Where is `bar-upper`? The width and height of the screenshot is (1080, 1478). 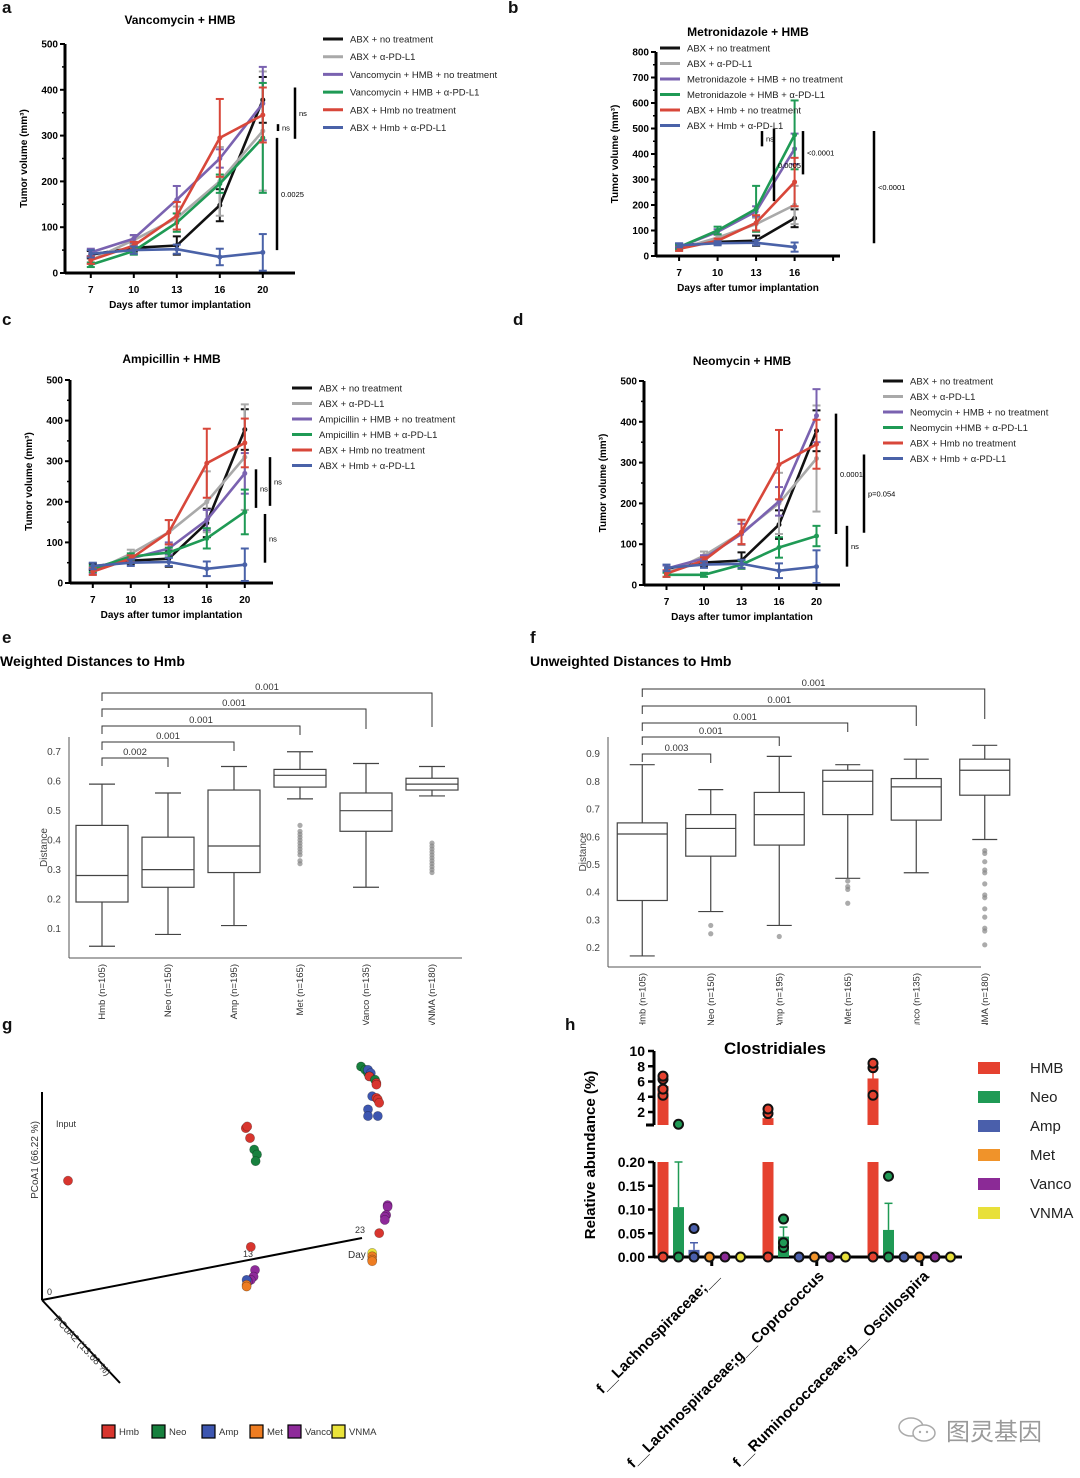
bar-upper is located at coordinates (663, 1105).